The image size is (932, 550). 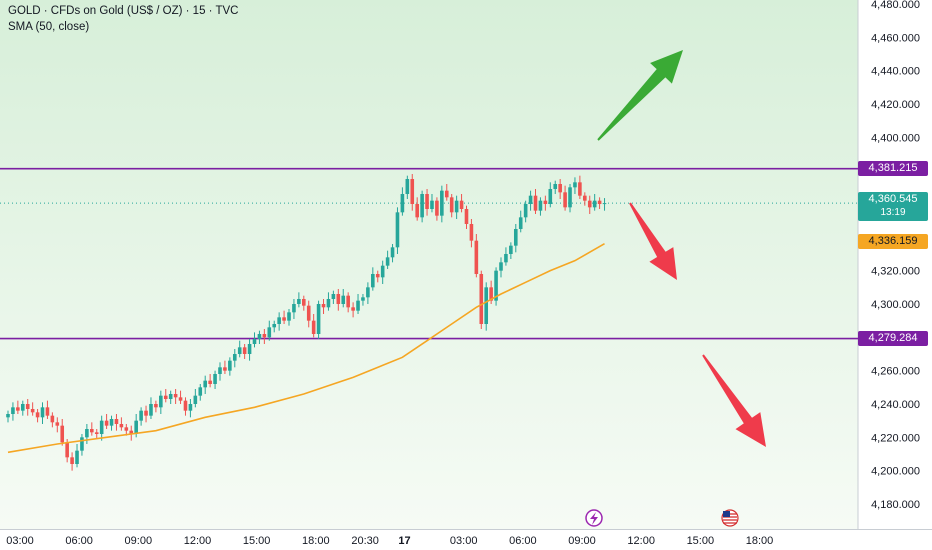 What do you see at coordinates (594, 518) in the screenshot?
I see `lightning-icon` at bounding box center [594, 518].